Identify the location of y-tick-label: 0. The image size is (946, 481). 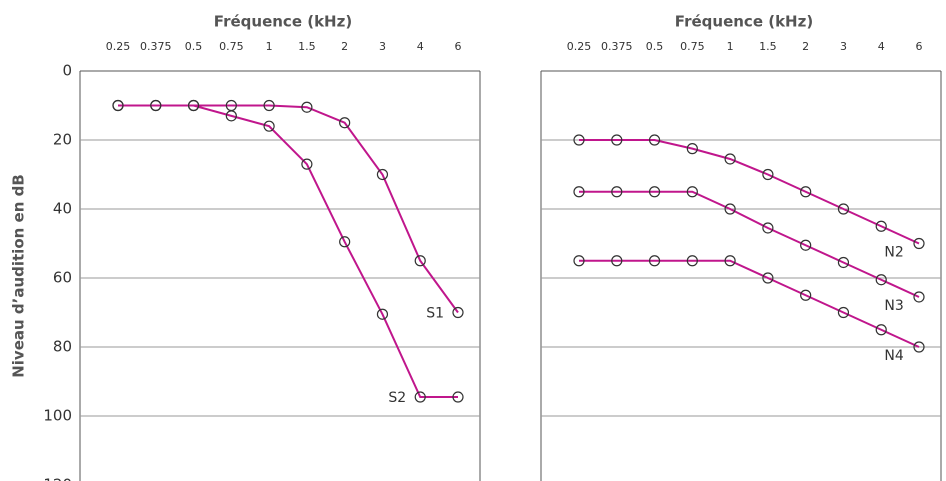
(67, 71).